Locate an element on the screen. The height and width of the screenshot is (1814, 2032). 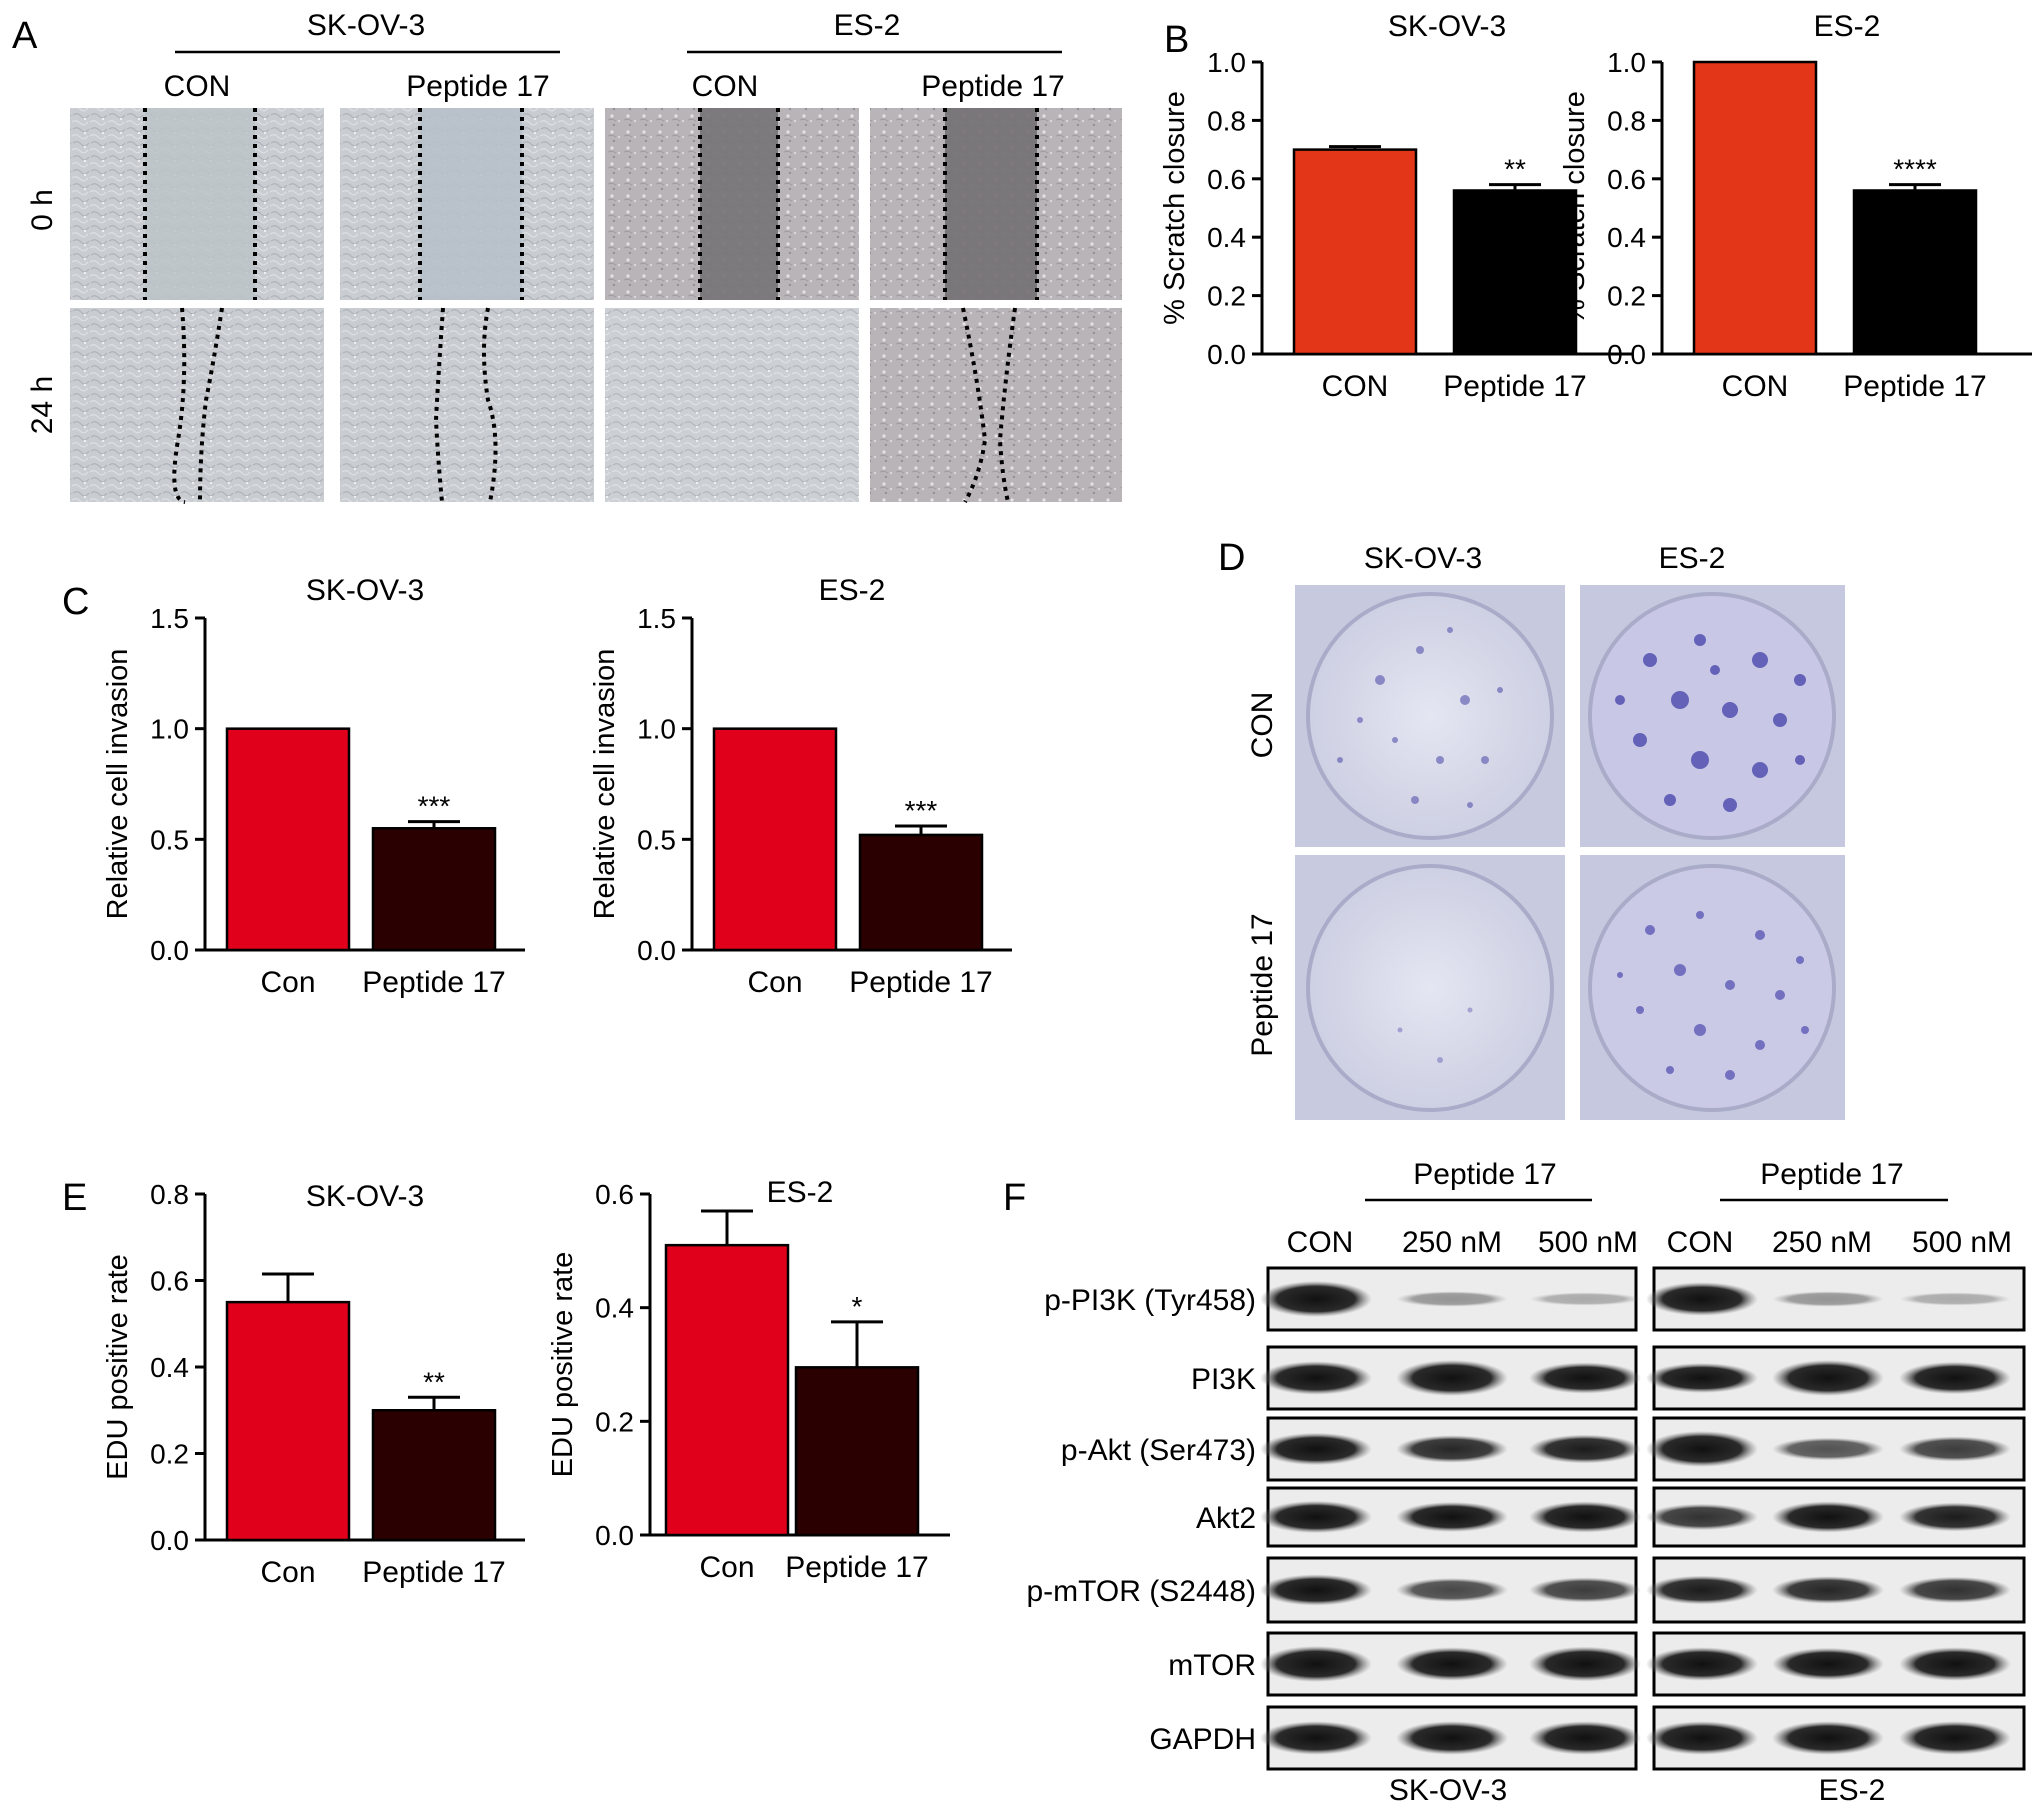
micrograph-skov3-peptide-24h is located at coordinates (467, 405).